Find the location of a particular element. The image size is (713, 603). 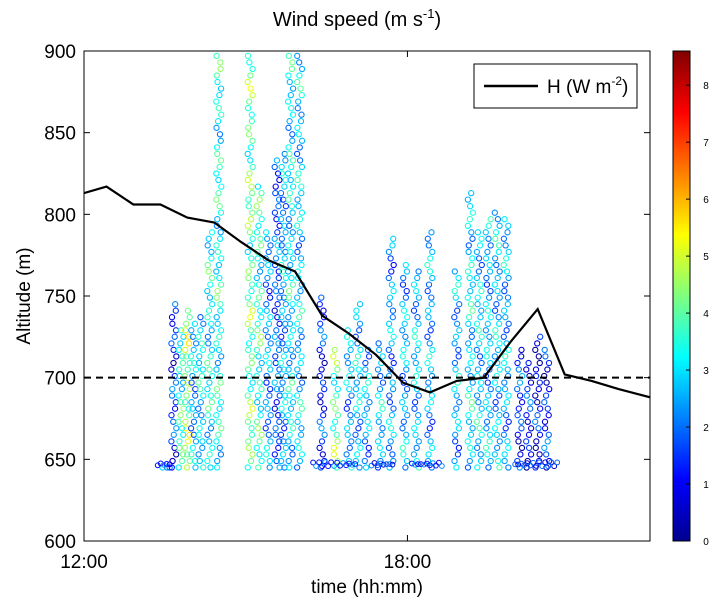

colorbar-tick-label: 0 is located at coordinates (706, 542).